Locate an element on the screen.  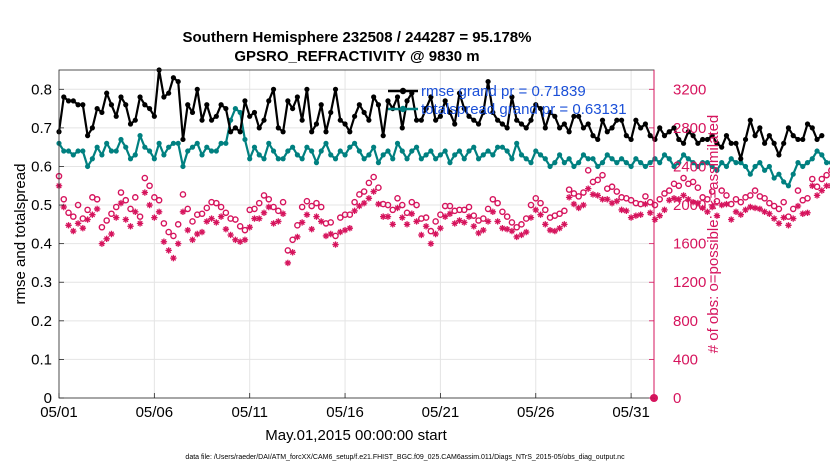
x-tick-label: 05/01 is located at coordinates (59, 412).